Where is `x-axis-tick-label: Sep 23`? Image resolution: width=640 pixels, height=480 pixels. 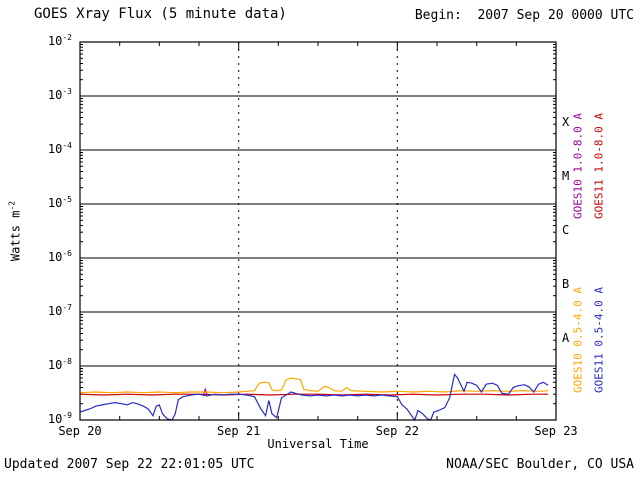 x-axis-tick-label: Sep 23 is located at coordinates (556, 431).